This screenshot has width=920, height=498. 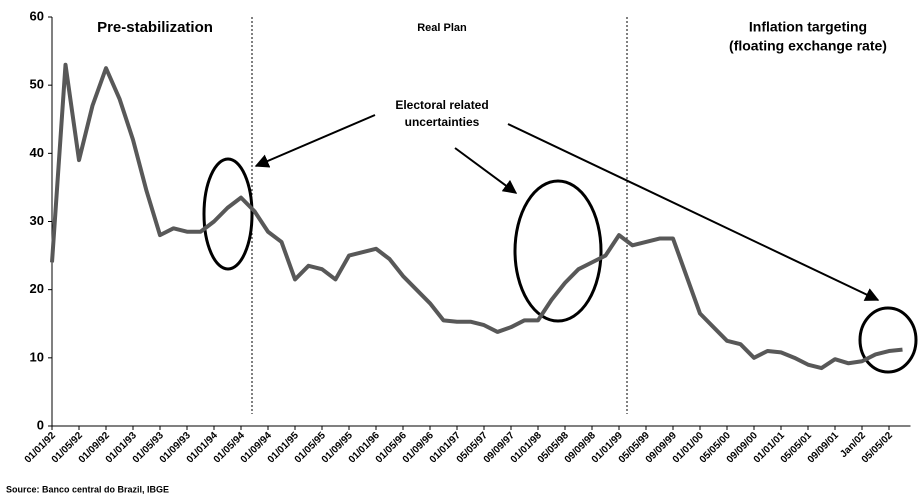 What do you see at coordinates (37, 84) in the screenshot?
I see `y-tick-label: 50` at bounding box center [37, 84].